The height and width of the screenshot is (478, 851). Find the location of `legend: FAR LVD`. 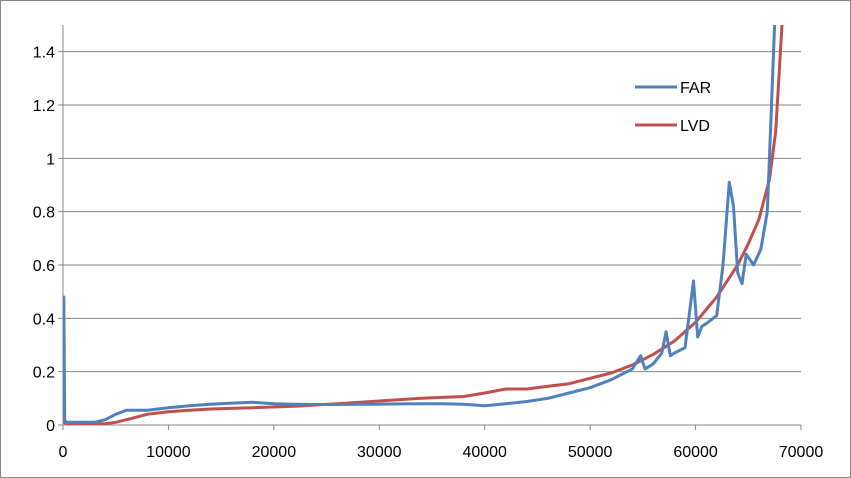

legend: FAR LVD is located at coordinates (673, 107).